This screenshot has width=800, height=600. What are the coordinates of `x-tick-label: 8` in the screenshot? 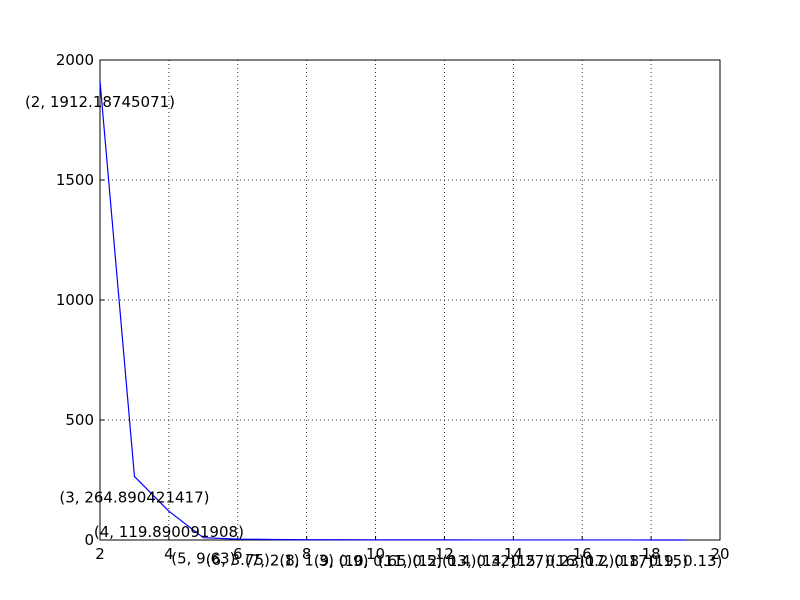 It's located at (307, 554).